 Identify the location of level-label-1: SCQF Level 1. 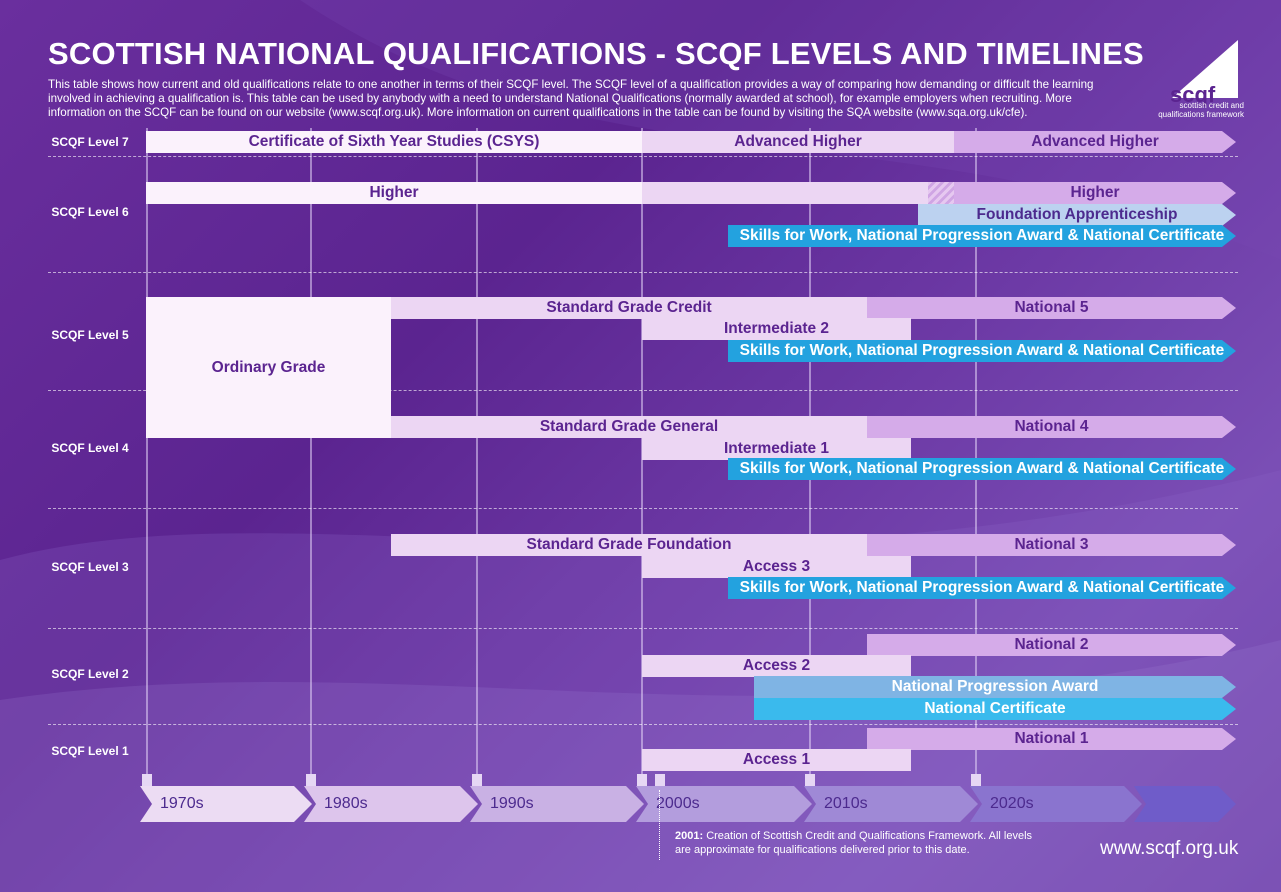
(90, 751).